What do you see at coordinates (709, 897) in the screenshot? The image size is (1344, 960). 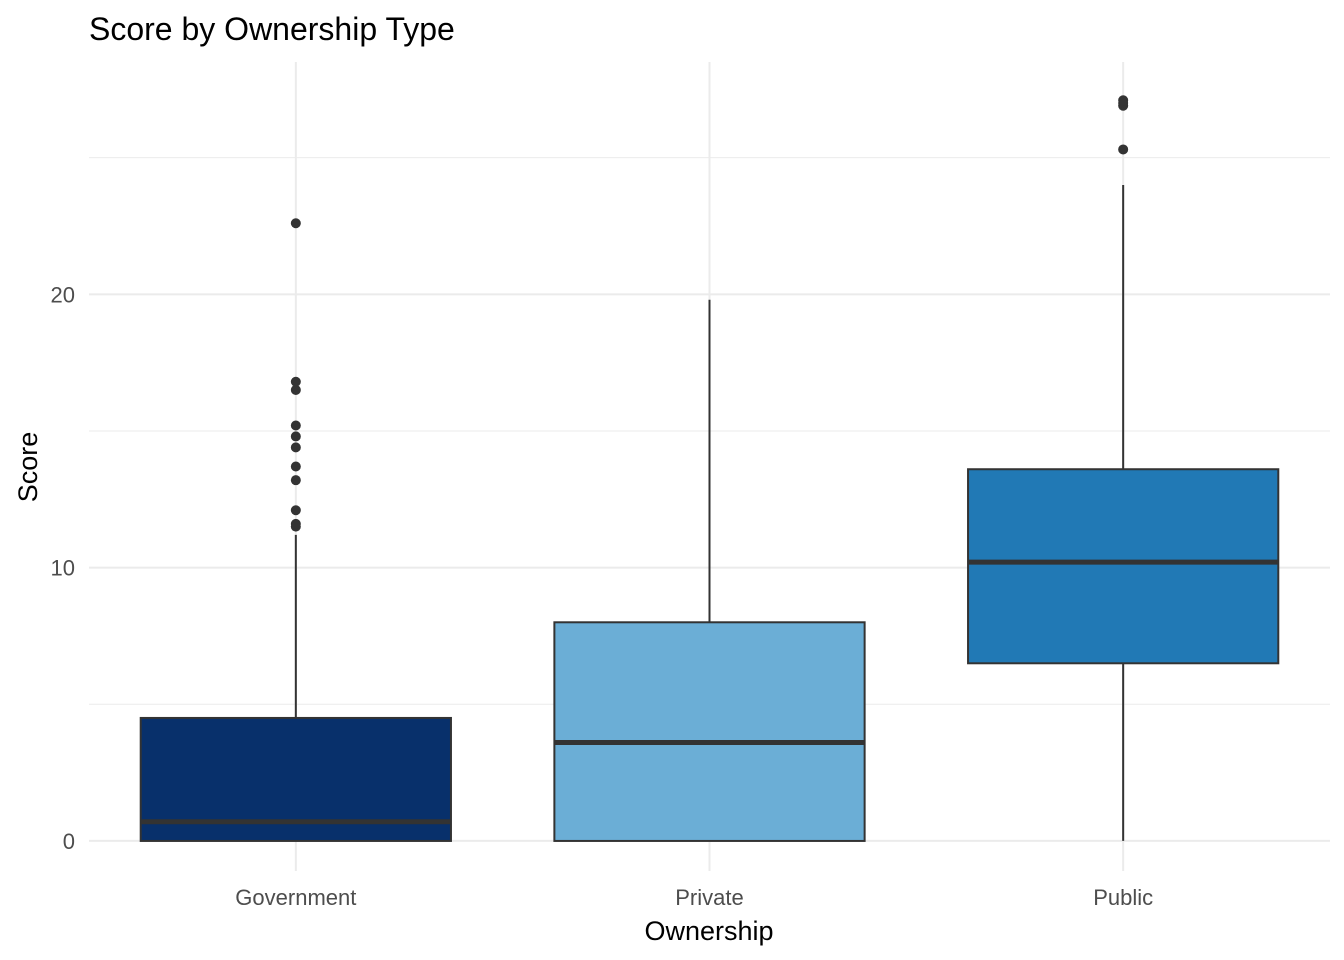 I see `x-tick-label: Private` at bounding box center [709, 897].